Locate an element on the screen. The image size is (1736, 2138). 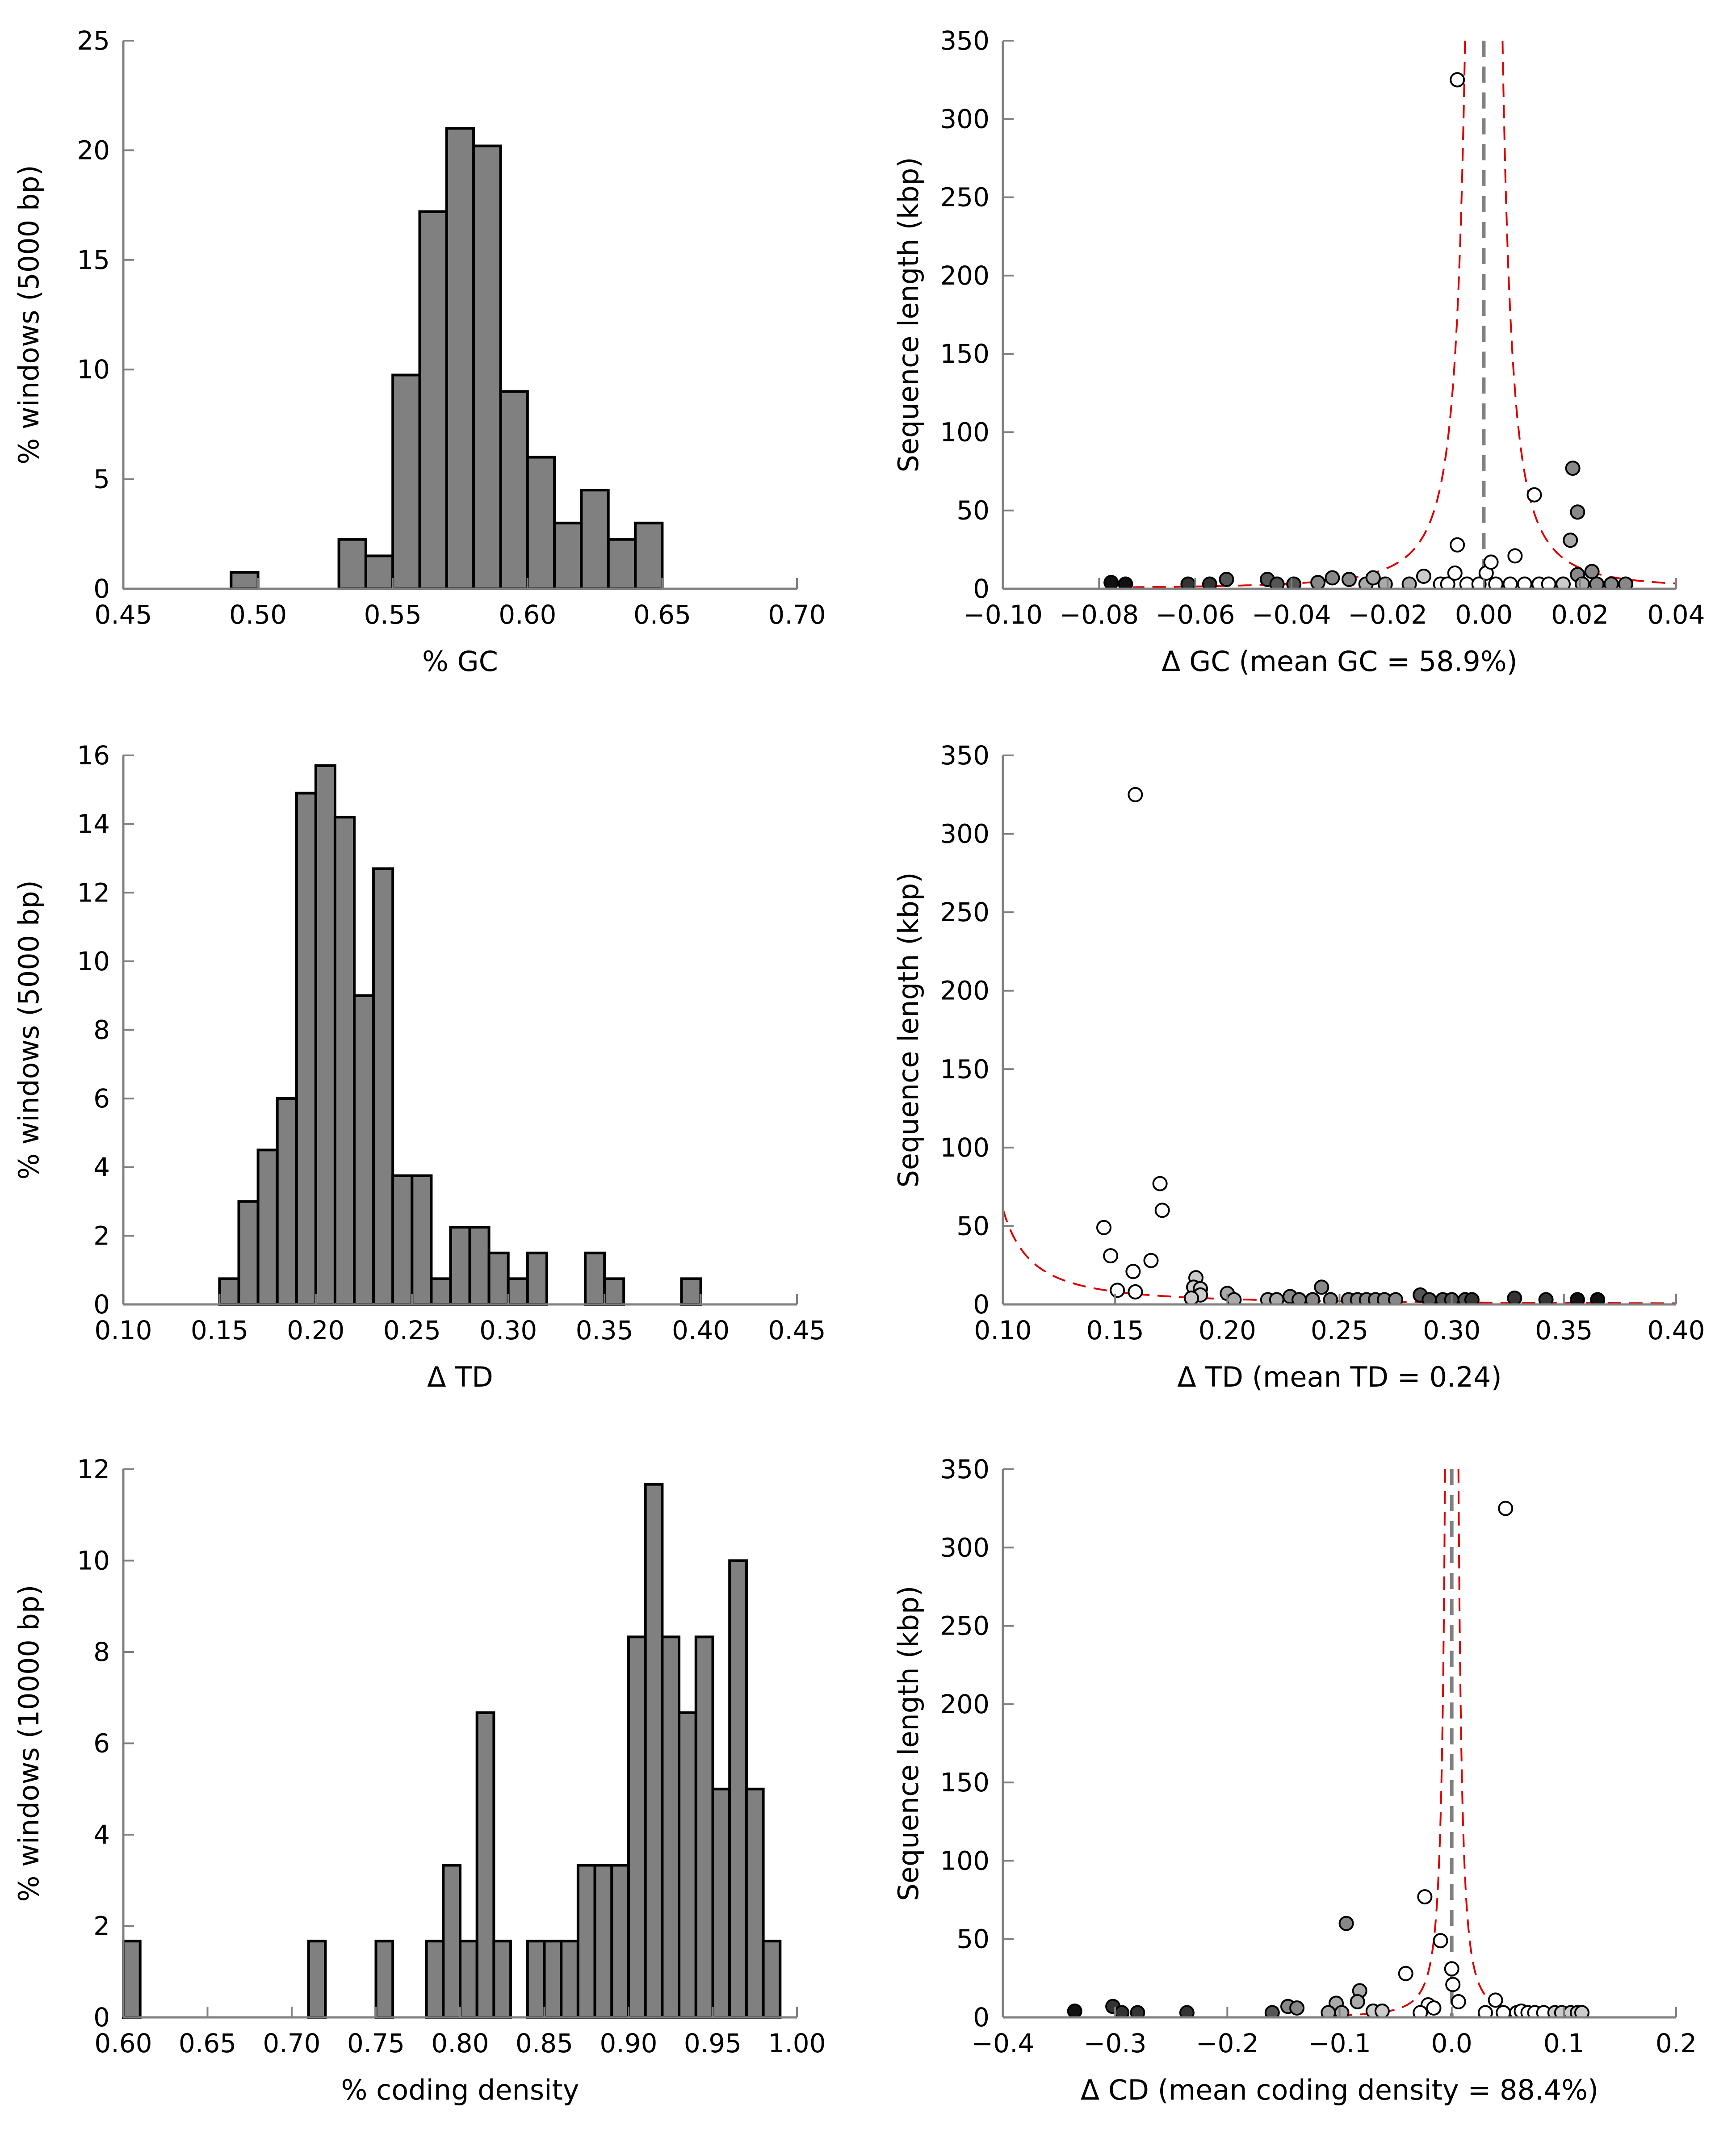
x-axis-label: Δ TD is located at coordinates (460, 1377).